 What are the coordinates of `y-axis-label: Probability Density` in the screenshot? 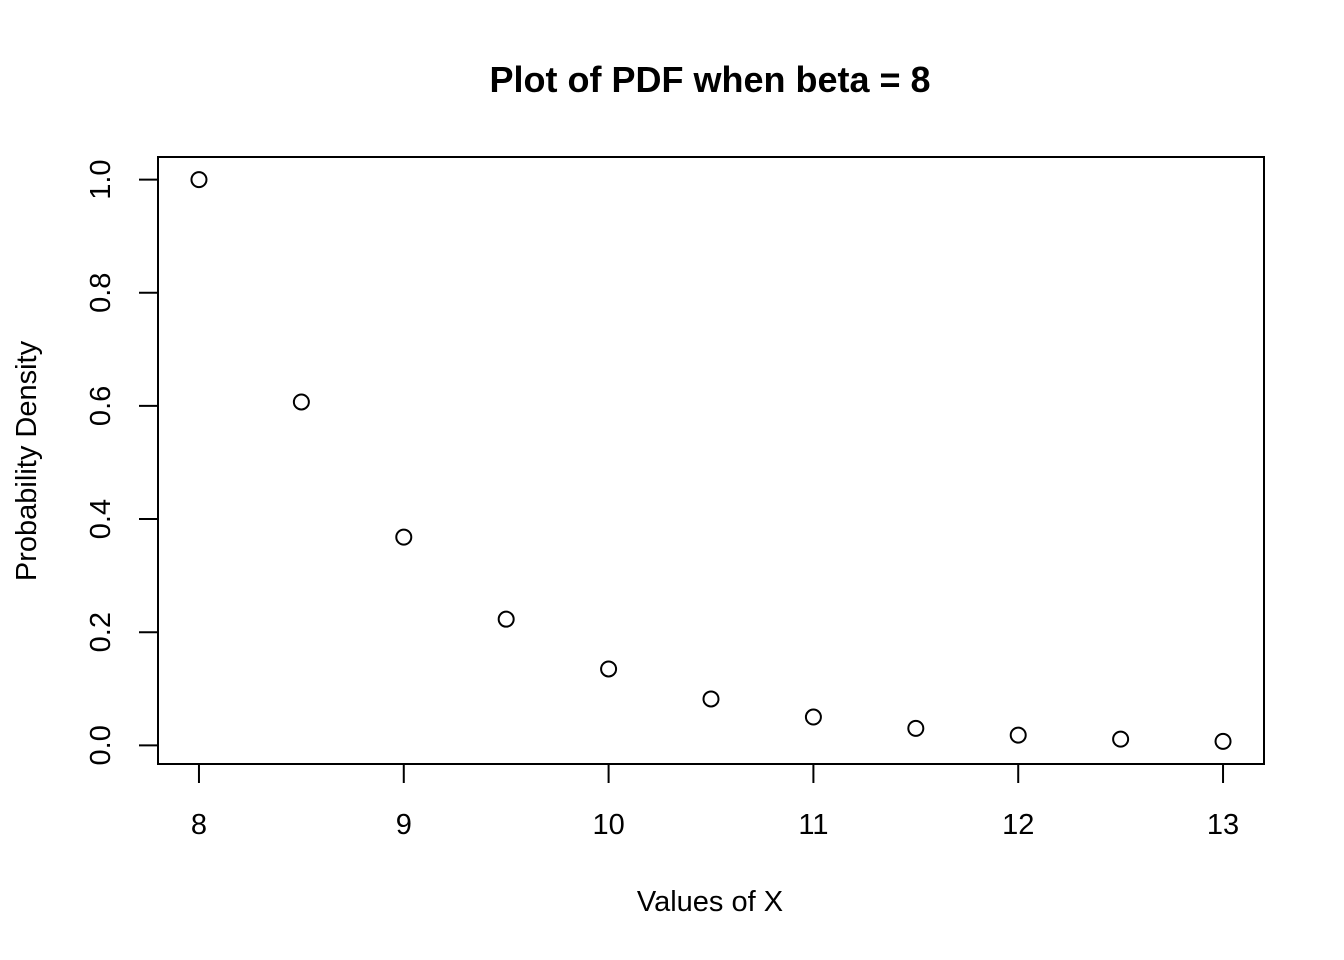 It's located at (27, 460).